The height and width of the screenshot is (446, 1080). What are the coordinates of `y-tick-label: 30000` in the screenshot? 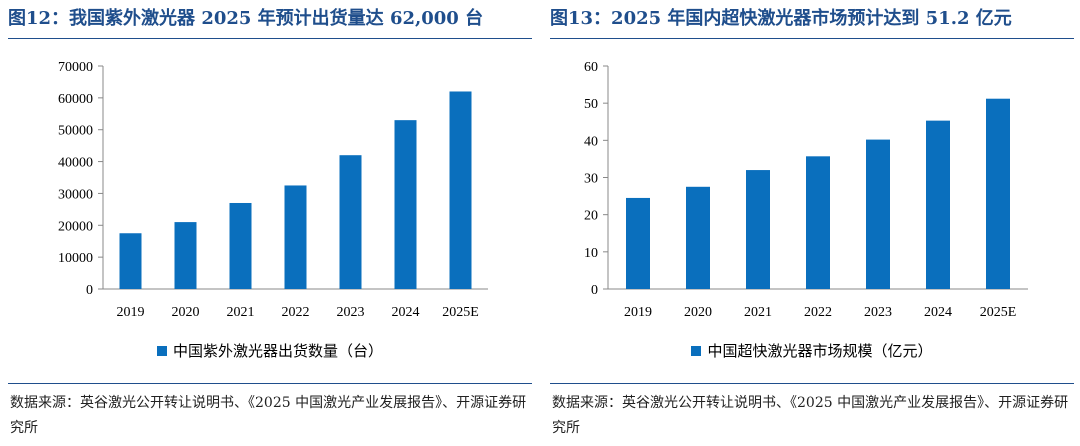 It's located at (75, 194).